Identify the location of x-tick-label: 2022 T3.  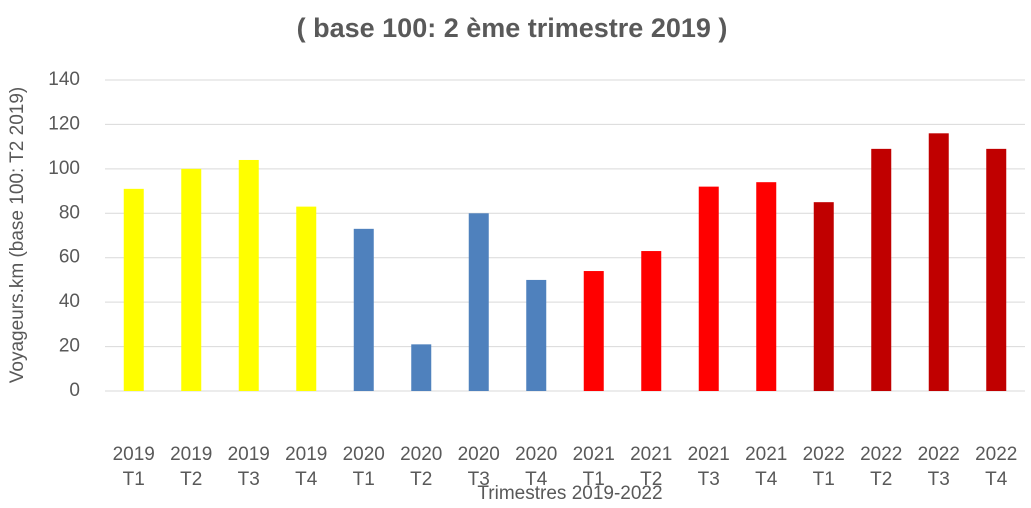
(939, 467).